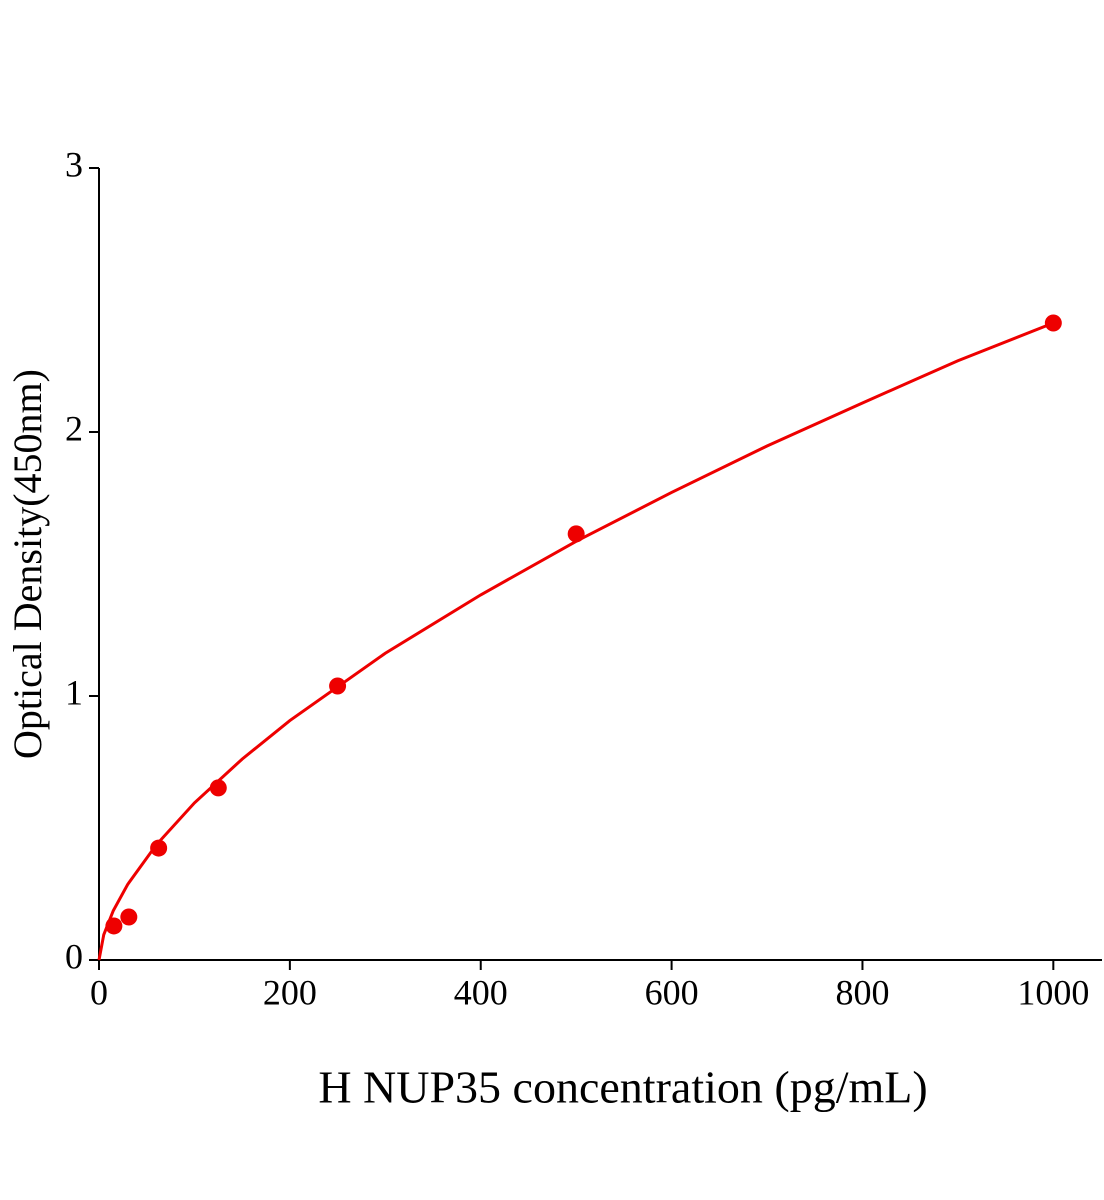 Image resolution: width=1104 pixels, height=1200 pixels. Describe the element at coordinates (99, 992) in the screenshot. I see `x-tick-label: 0` at that location.